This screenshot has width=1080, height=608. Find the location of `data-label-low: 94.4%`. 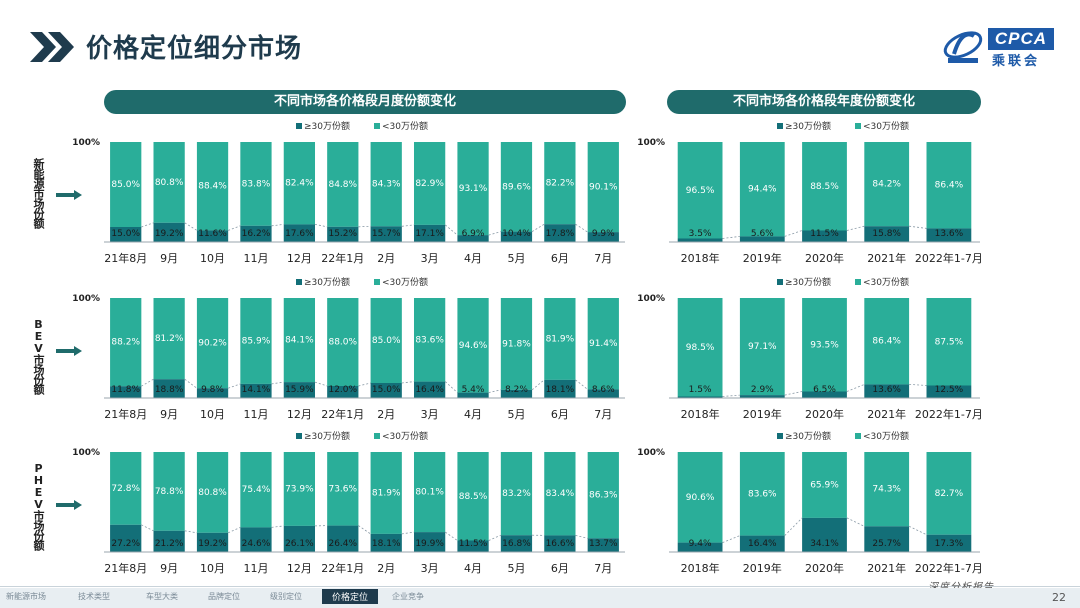

data-label-low: 94.4% is located at coordinates (762, 190).